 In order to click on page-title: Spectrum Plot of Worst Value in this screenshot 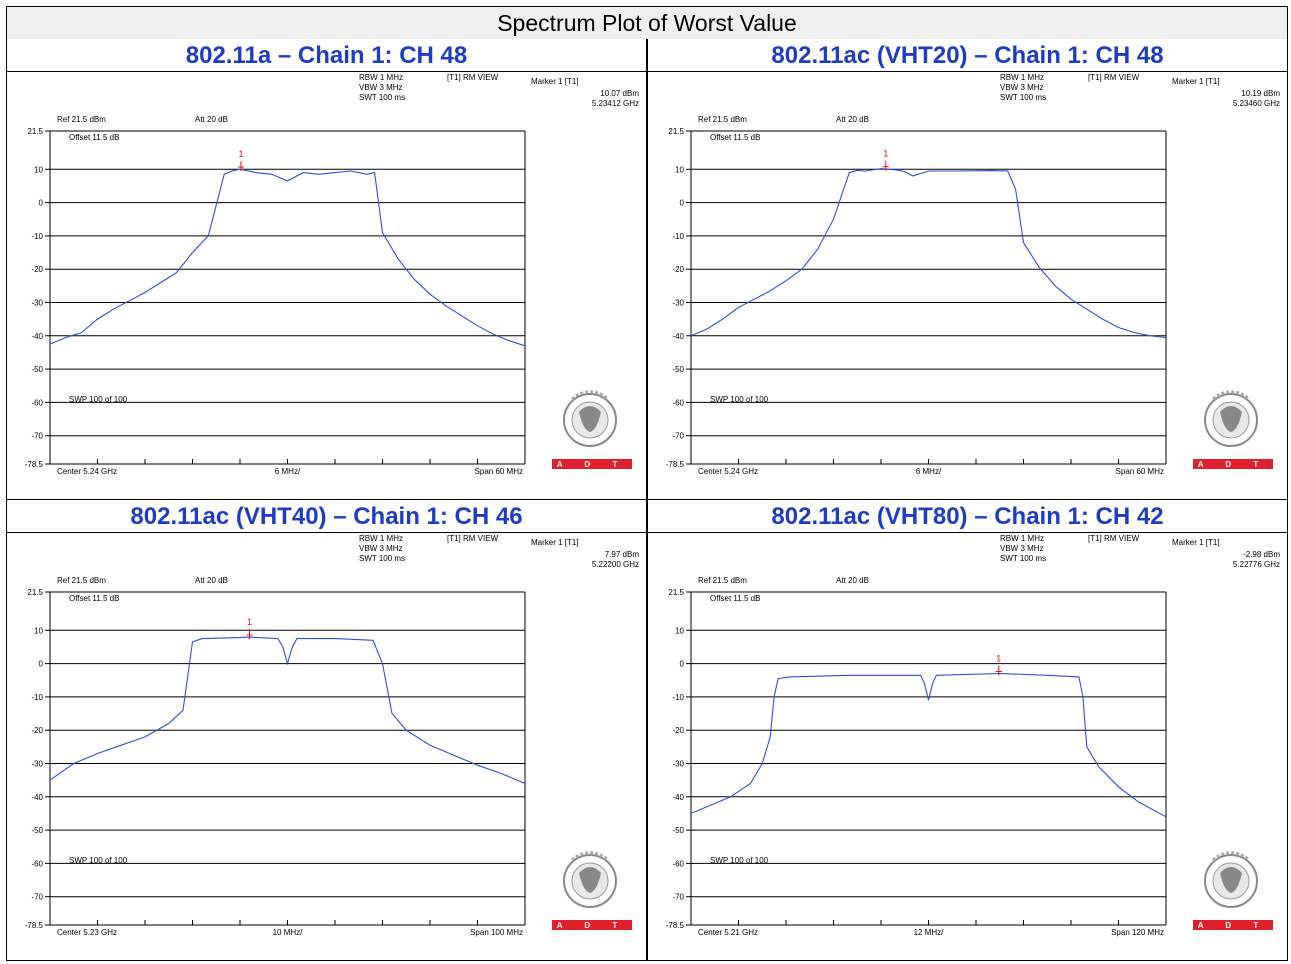, I will do `click(647, 23)`.